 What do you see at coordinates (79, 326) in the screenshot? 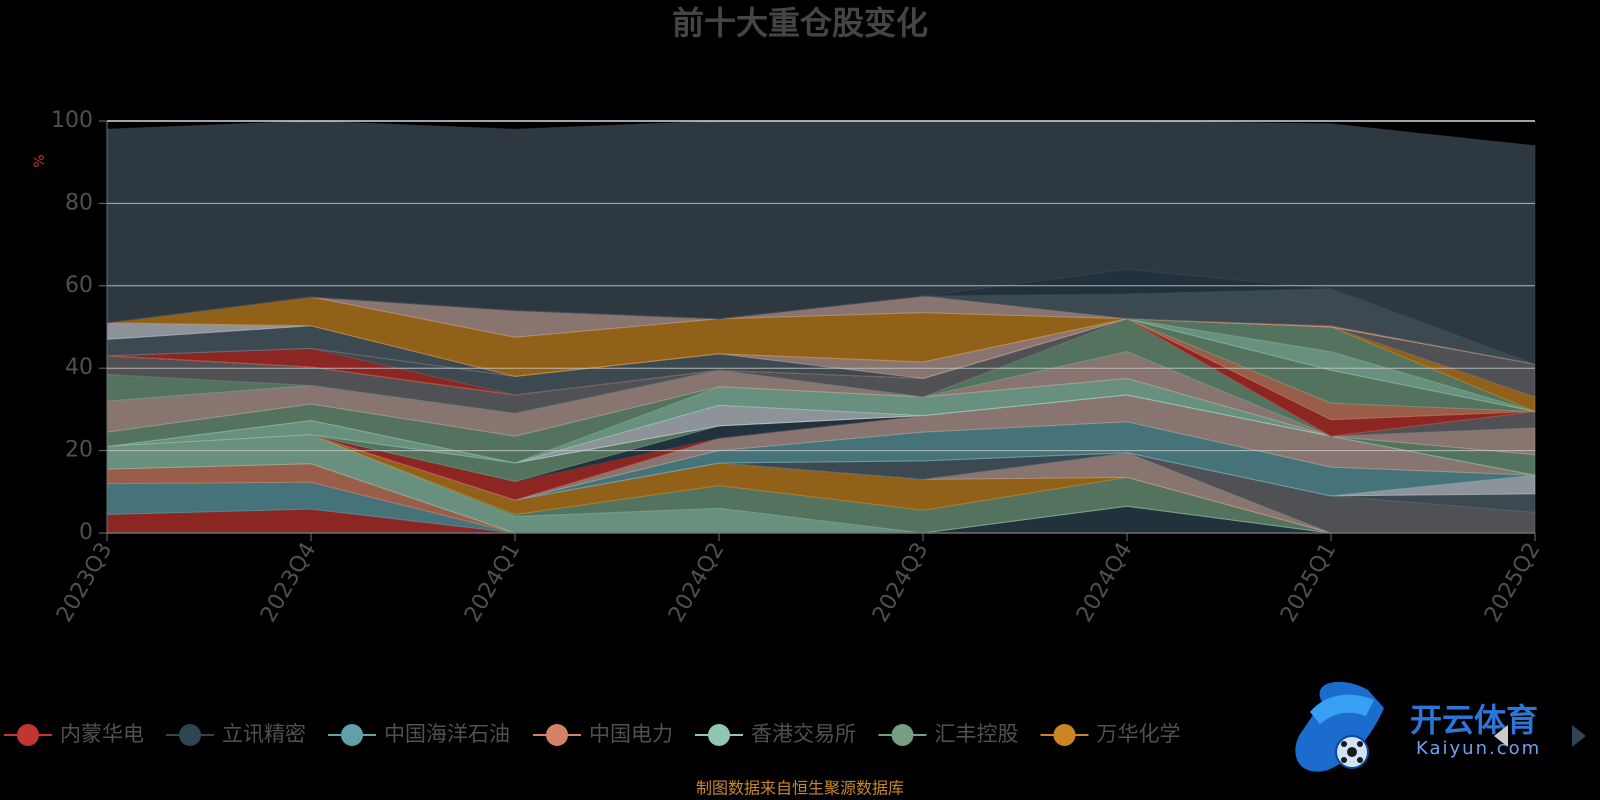
I see `y-axis: 0 20 40 60 80 100` at bounding box center [79, 326].